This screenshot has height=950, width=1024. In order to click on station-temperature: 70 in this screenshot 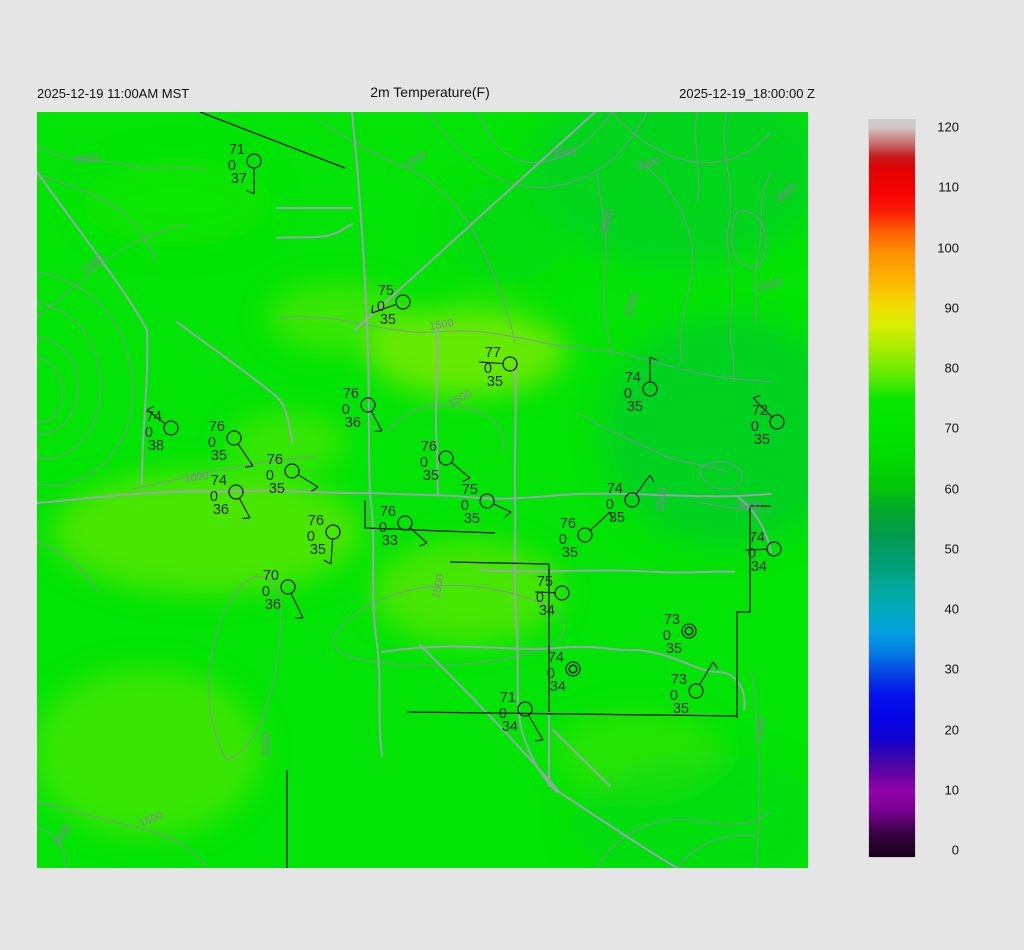, I will do `click(271, 576)`.